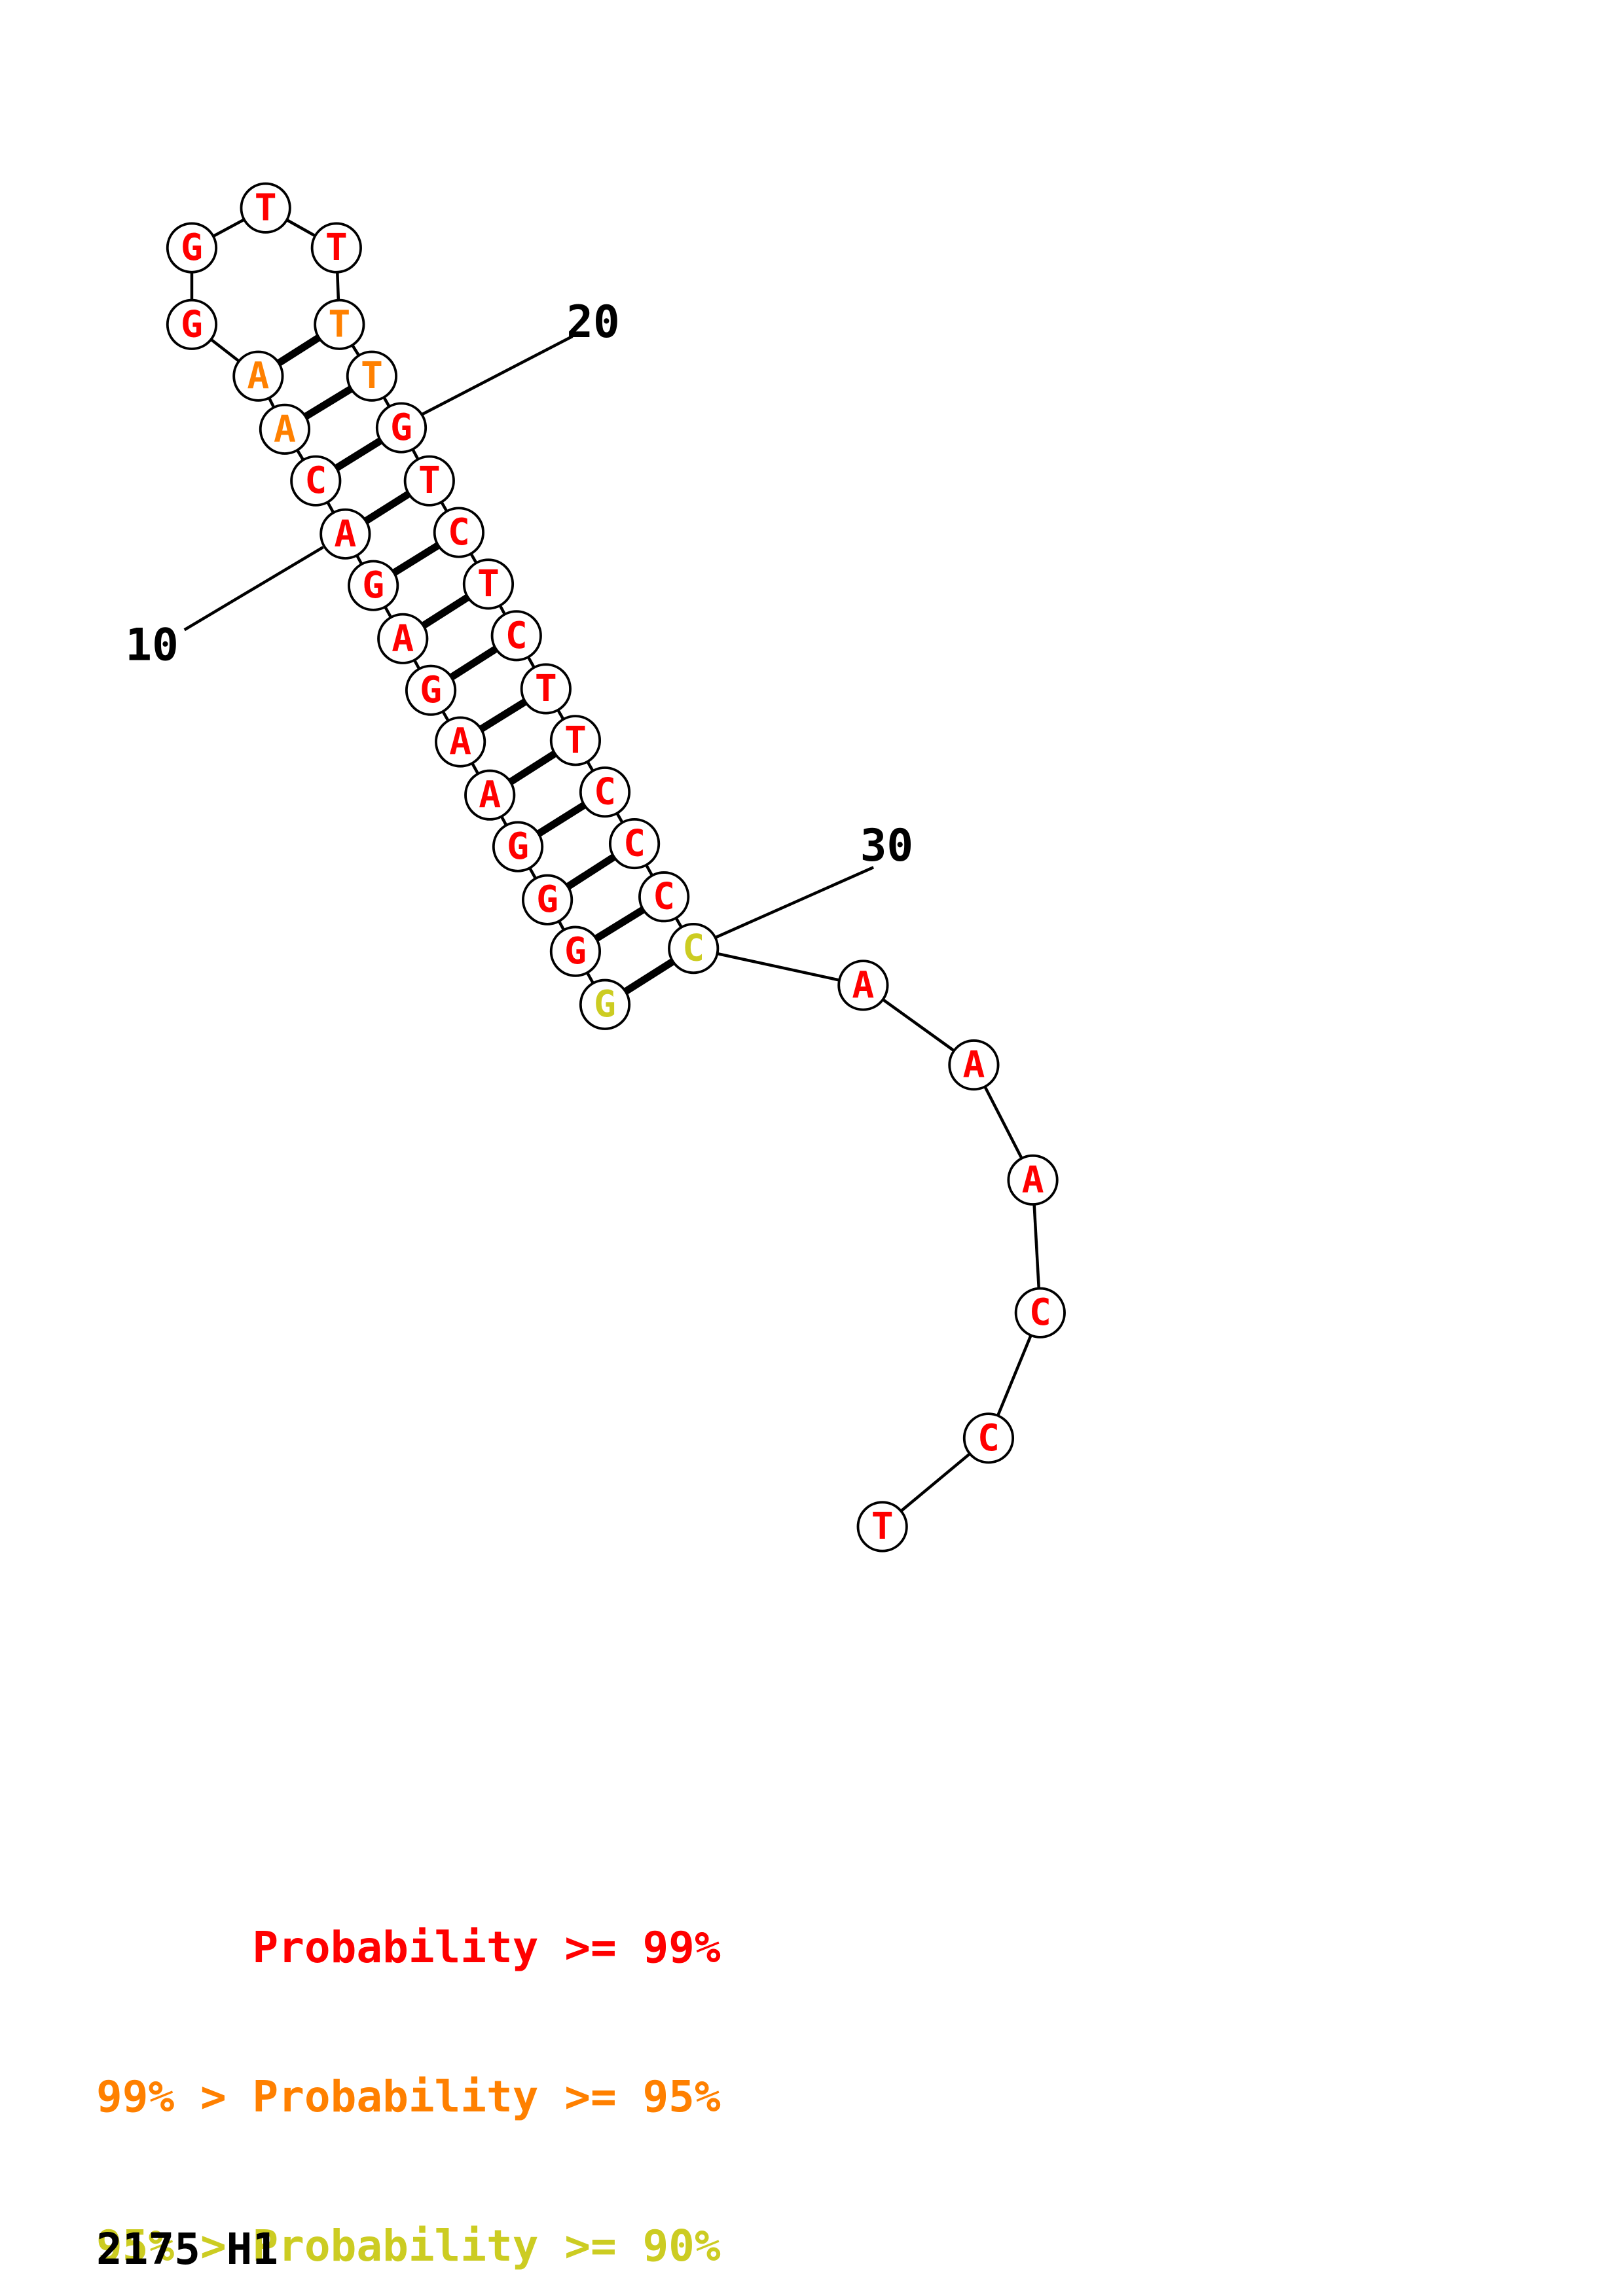 This screenshot has height=2296, width=1623. What do you see at coordinates (778, 966) in the screenshot?
I see `backbone-line` at bounding box center [778, 966].